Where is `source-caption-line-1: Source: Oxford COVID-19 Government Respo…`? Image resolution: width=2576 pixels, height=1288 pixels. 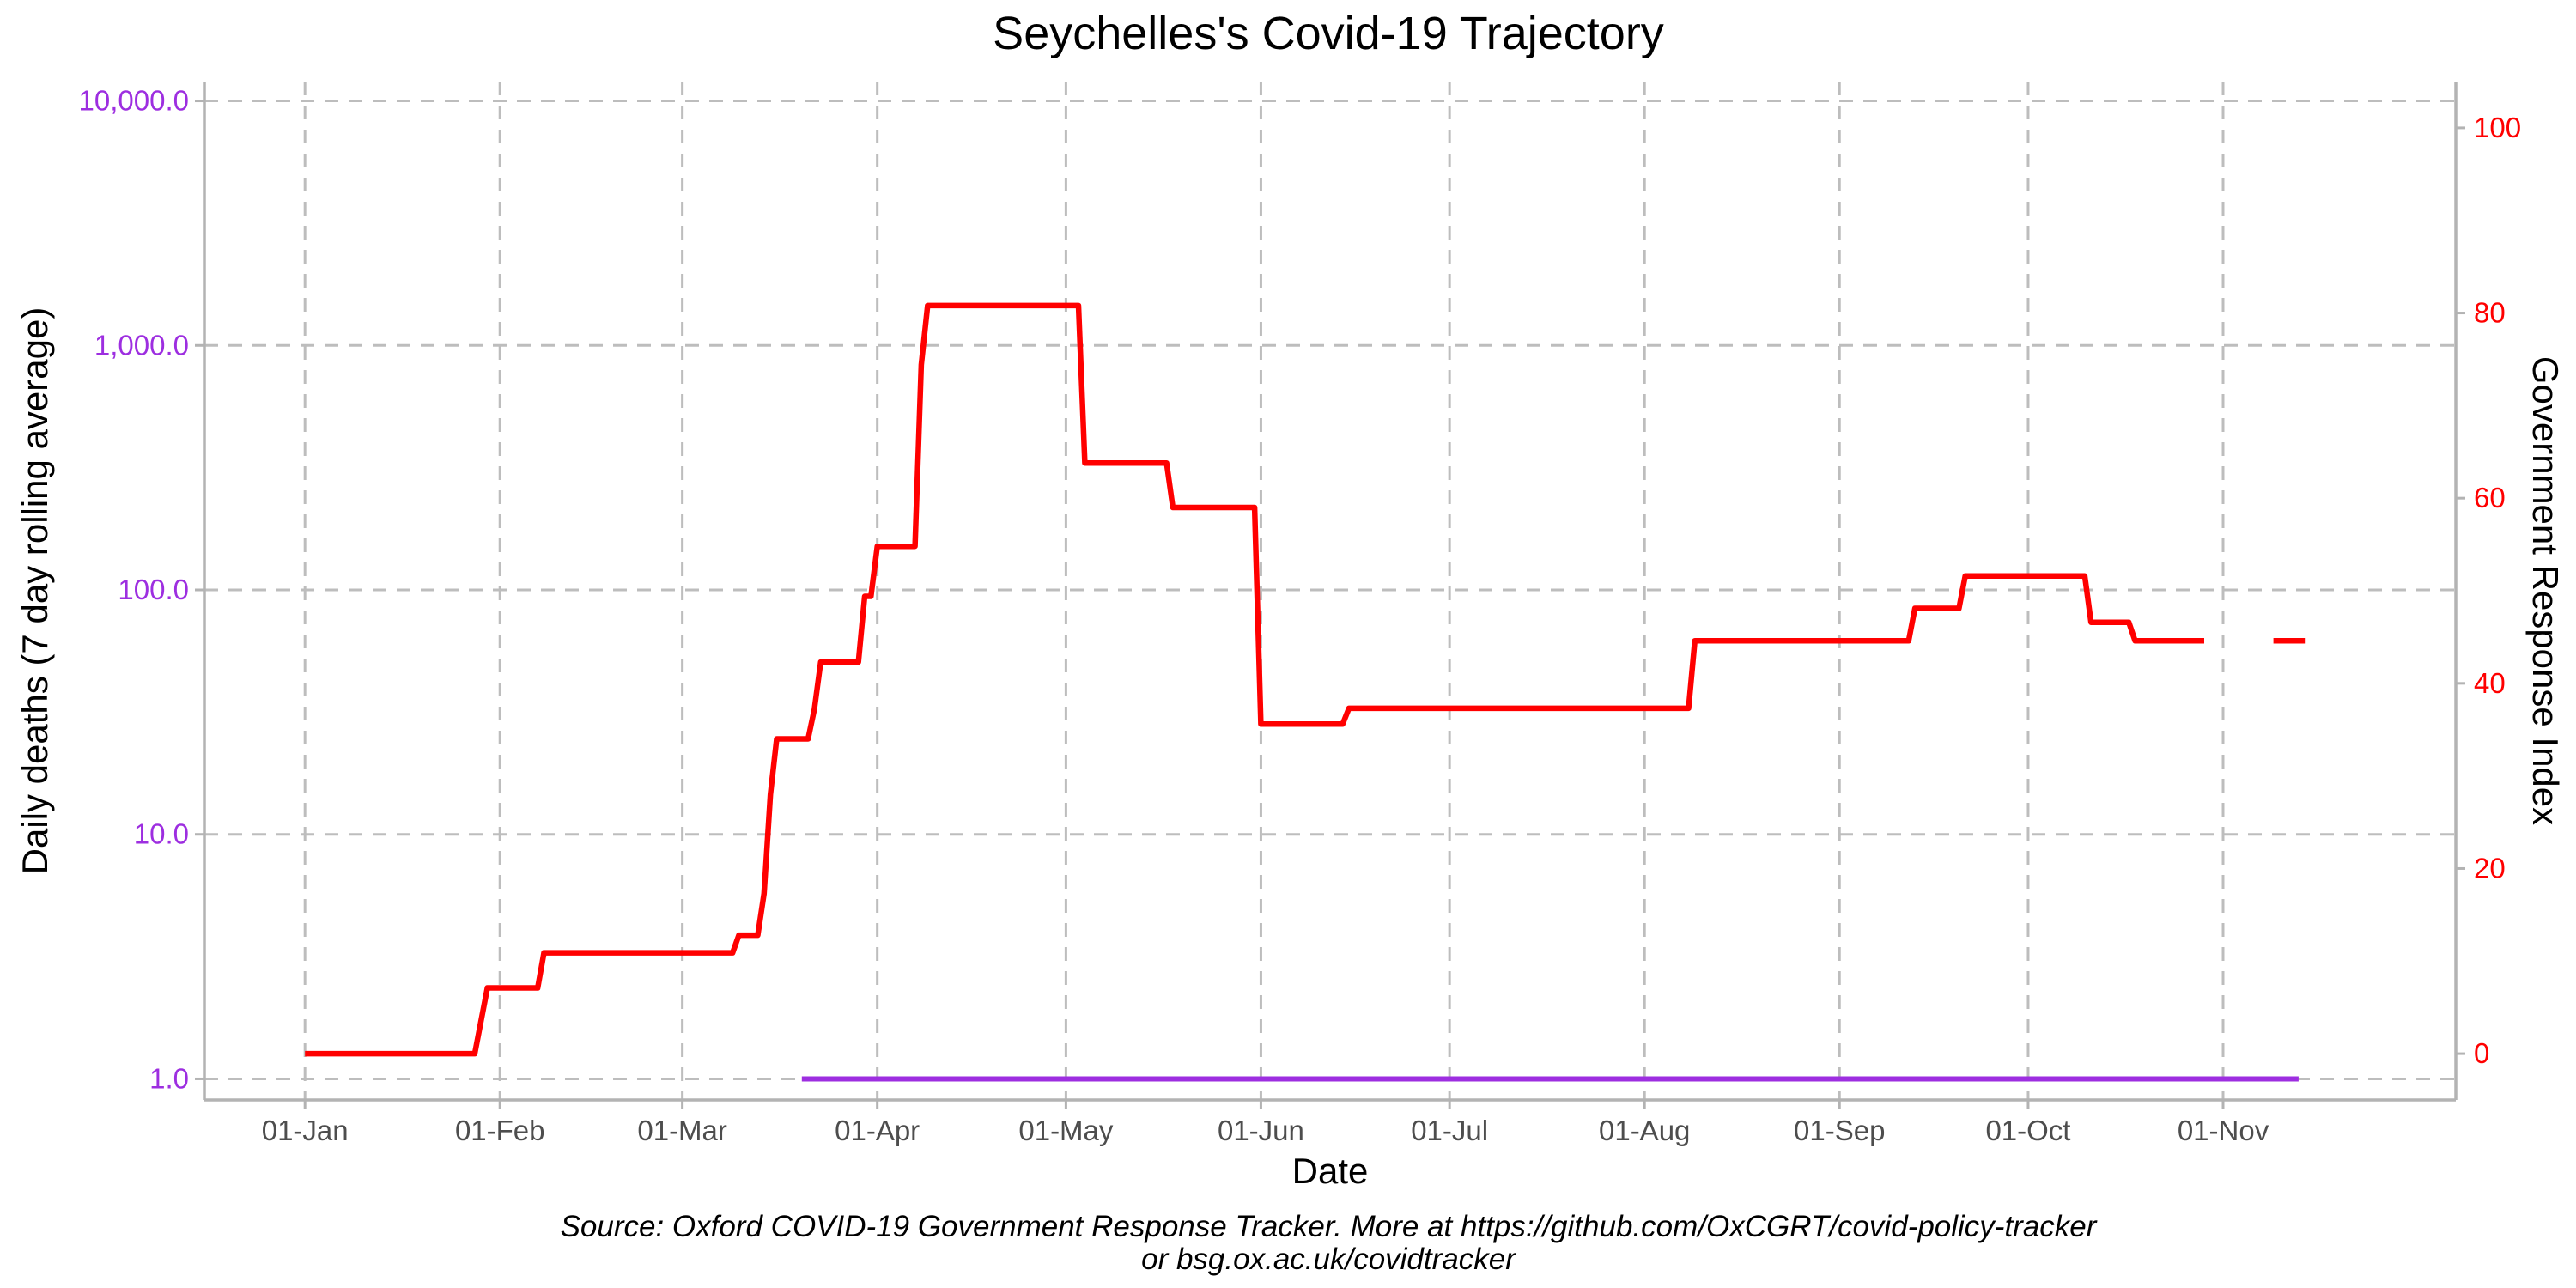
source-caption-line-1: Source: Oxford COVID-19 Government Respo… is located at coordinates (1330, 1226).